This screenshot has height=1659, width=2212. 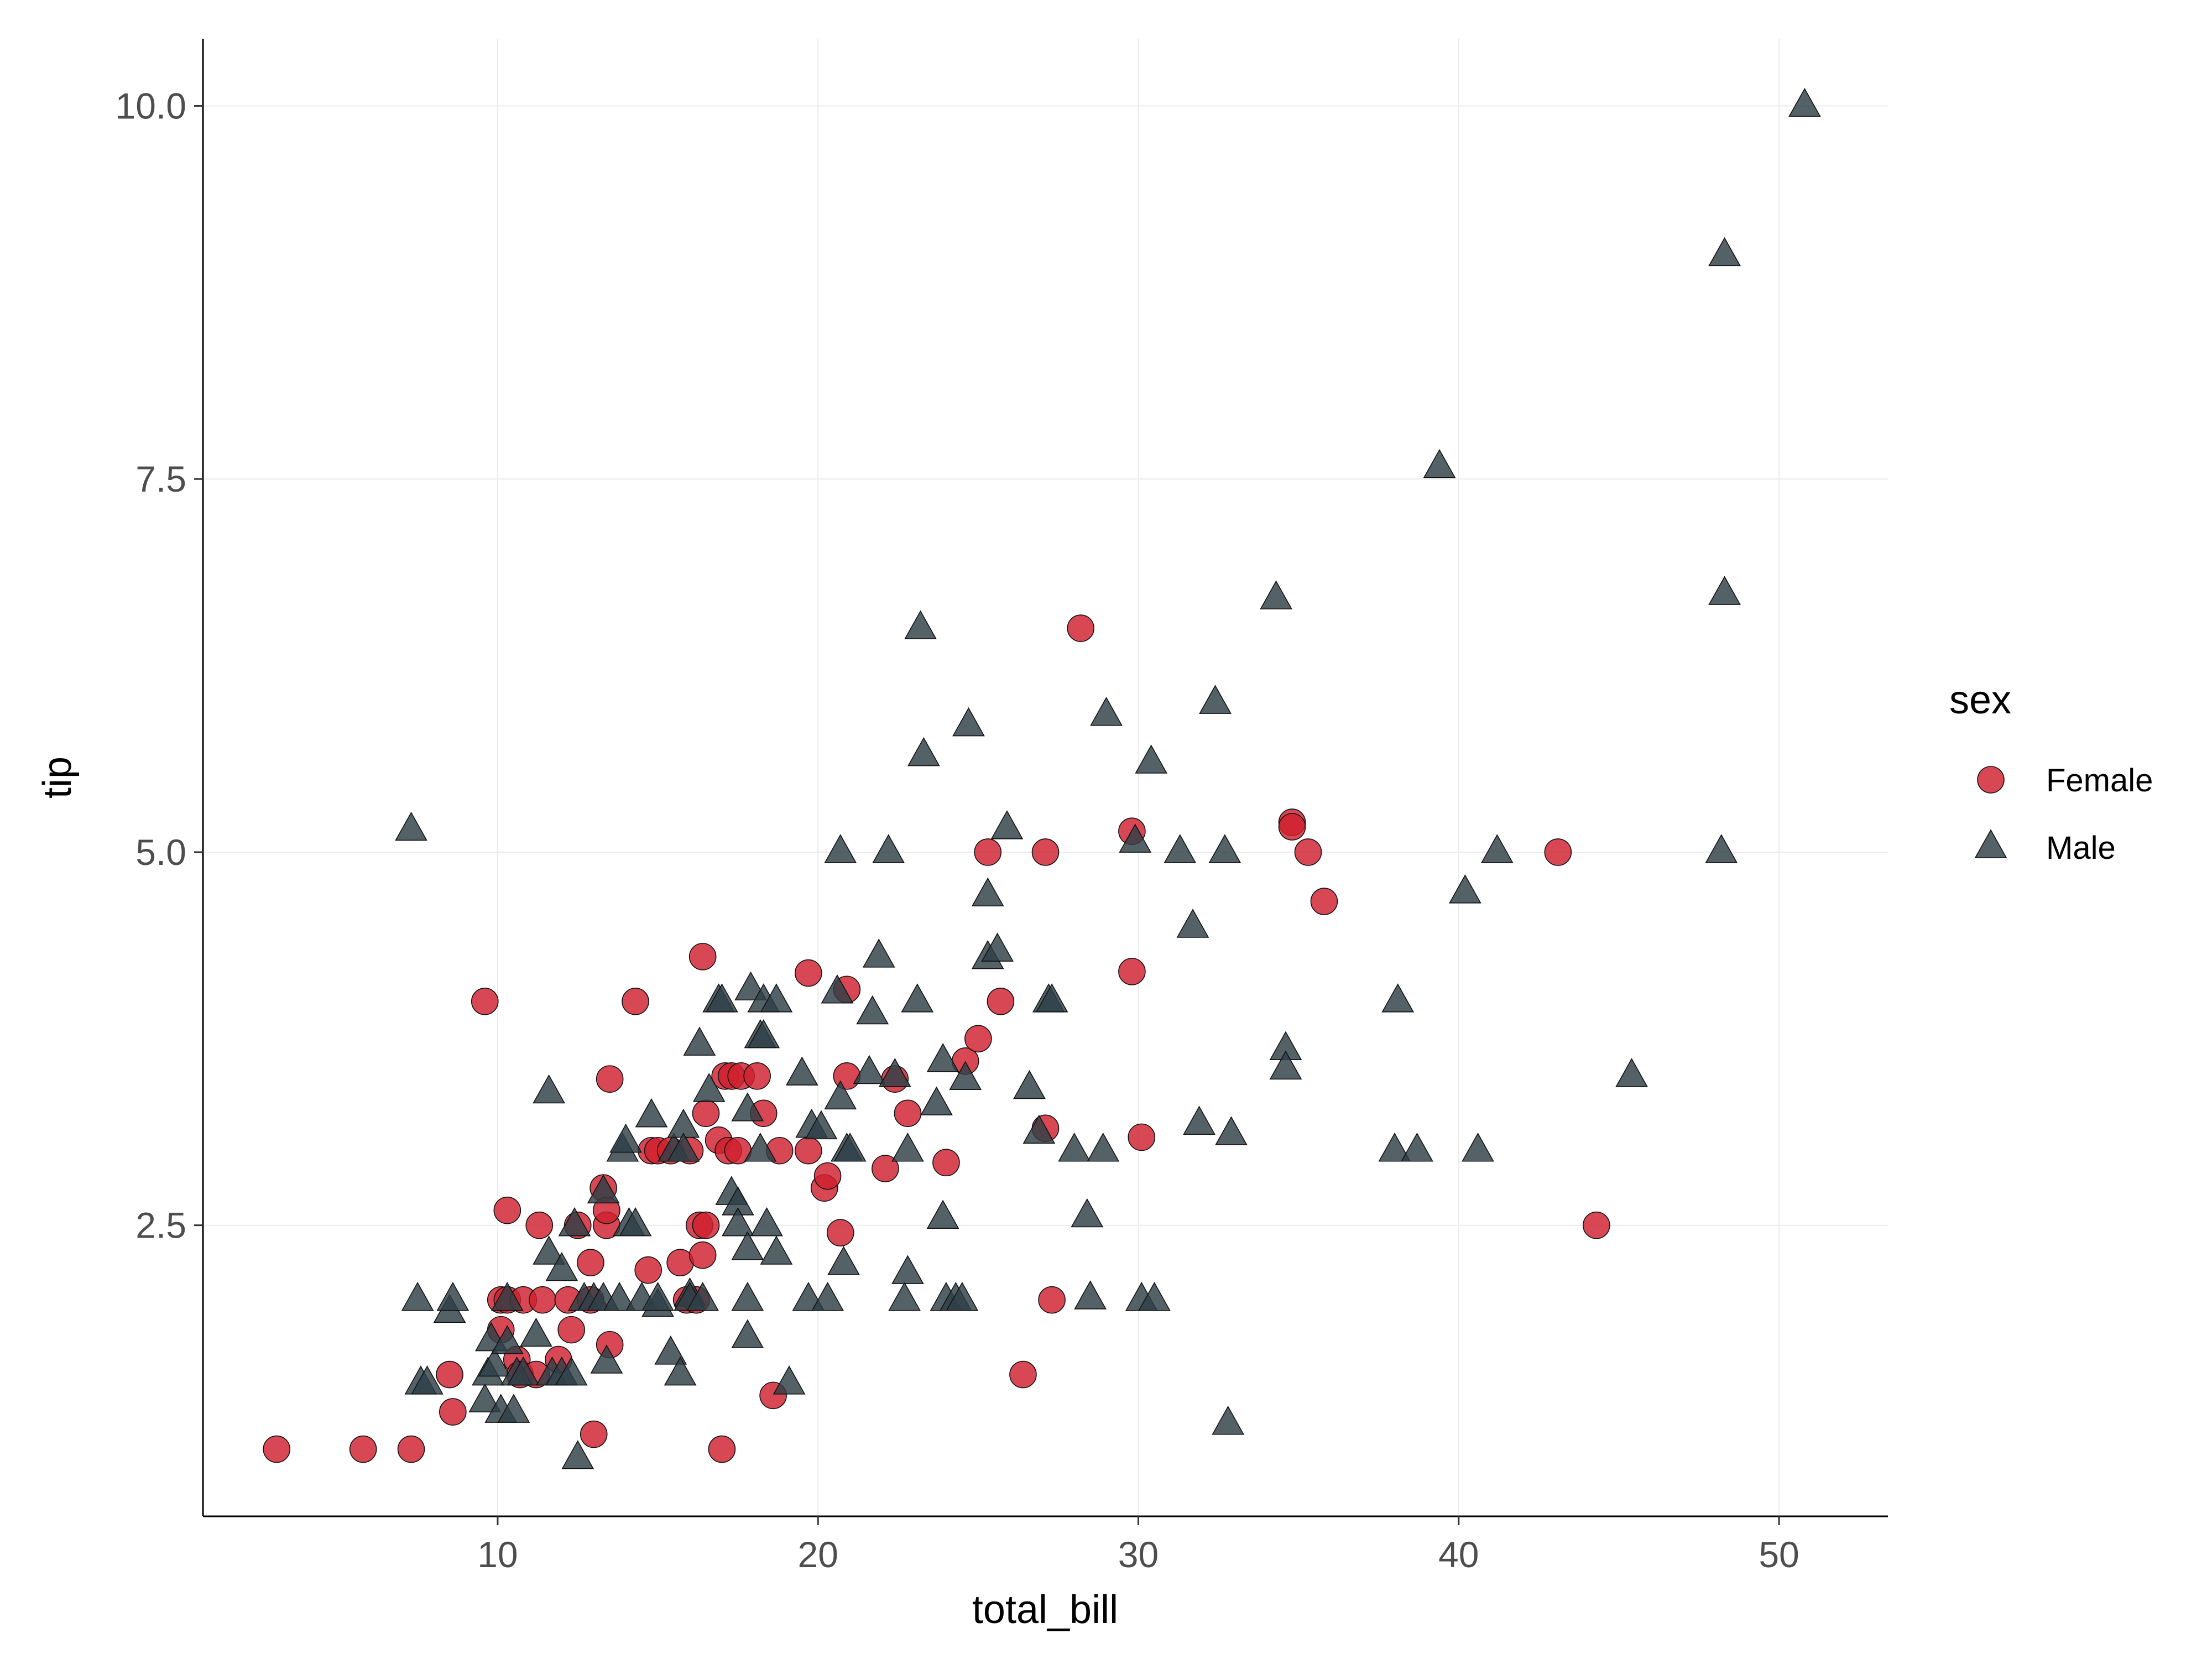 What do you see at coordinates (151, 106) in the screenshot?
I see `y-tick-label: 10.0` at bounding box center [151, 106].